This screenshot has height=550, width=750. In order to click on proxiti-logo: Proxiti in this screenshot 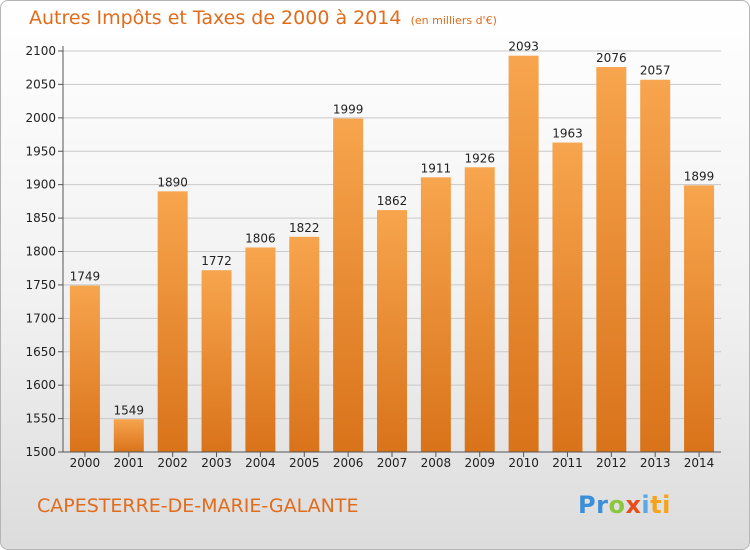, I will do `click(624, 505)`.